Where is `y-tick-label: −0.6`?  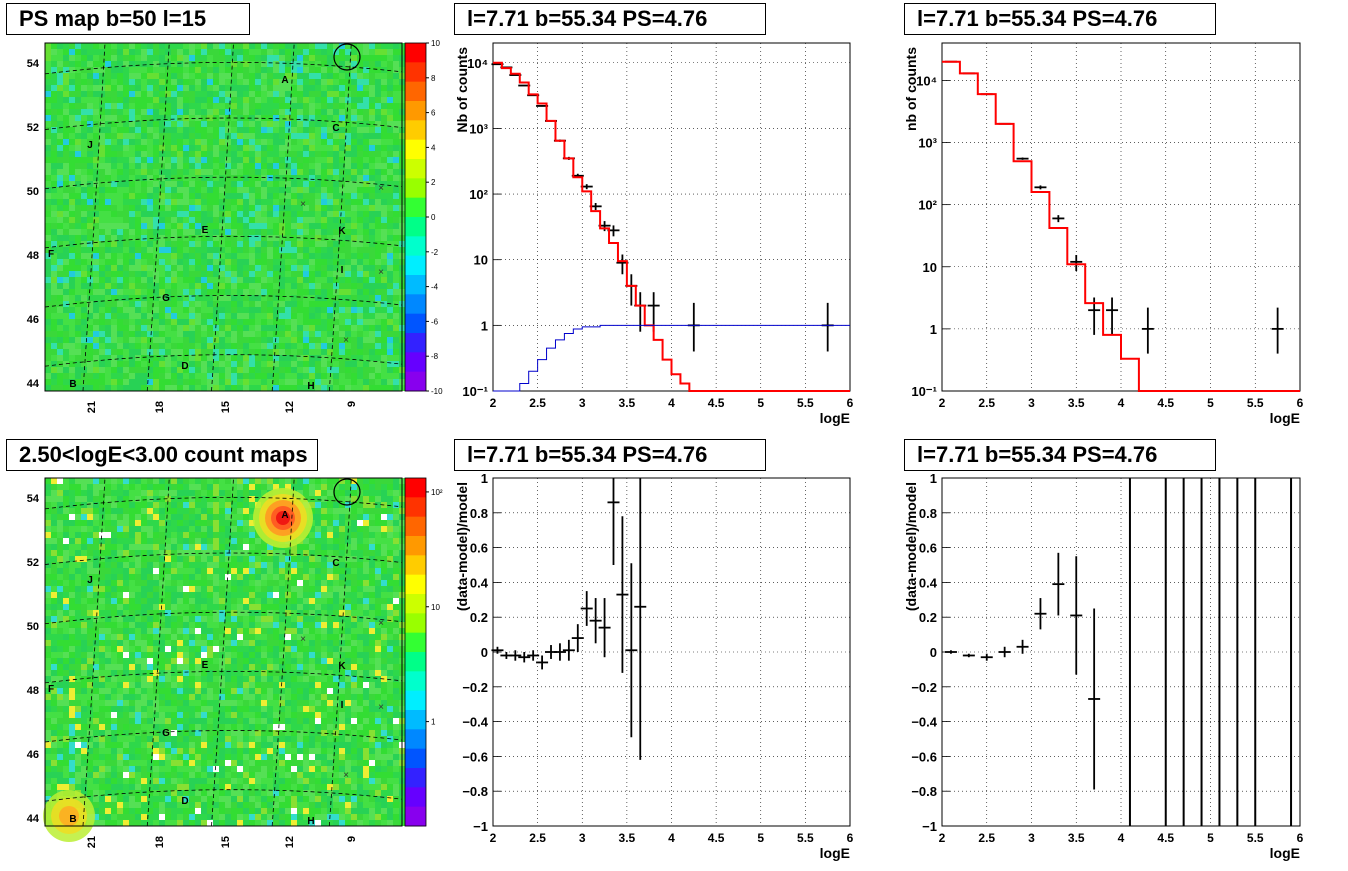 y-tick-label: −0.6 is located at coordinates (924, 756).